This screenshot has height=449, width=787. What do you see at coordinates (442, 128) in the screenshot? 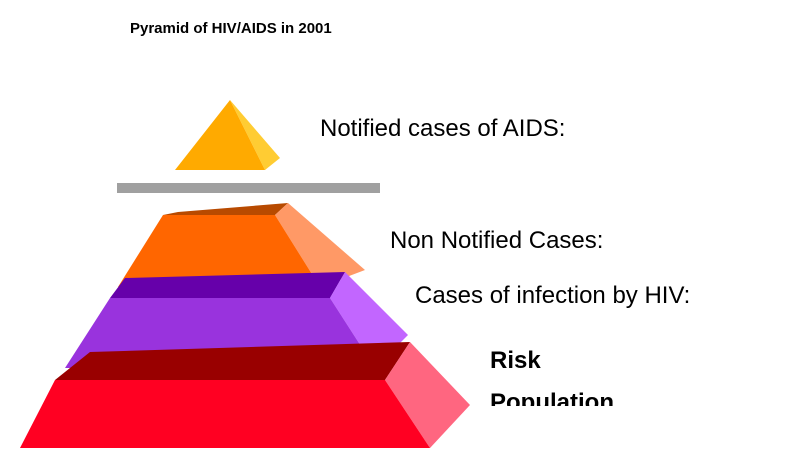
I see `level-label: Notified cases of AIDS:` at bounding box center [442, 128].